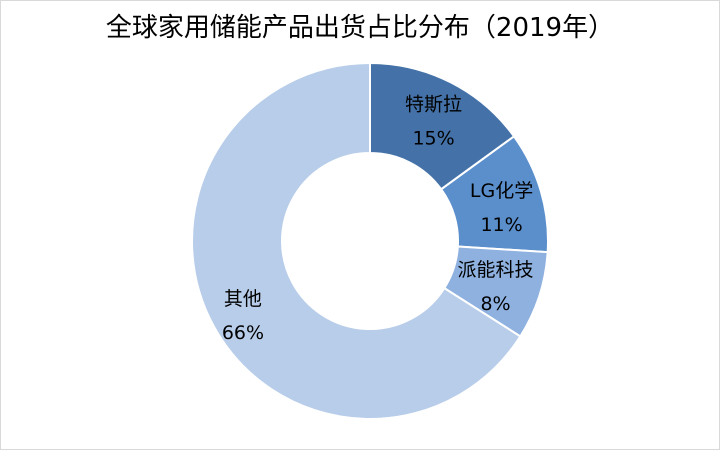 Image resolution: width=720 pixels, height=450 pixels. I want to click on slice-label-name: LG化学, so click(501, 191).